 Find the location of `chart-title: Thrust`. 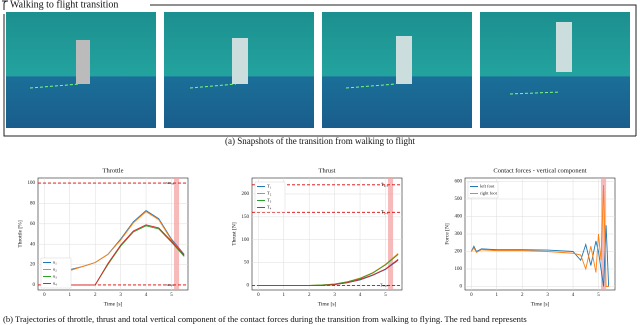

chart-title: Thrust is located at coordinates (327, 170).